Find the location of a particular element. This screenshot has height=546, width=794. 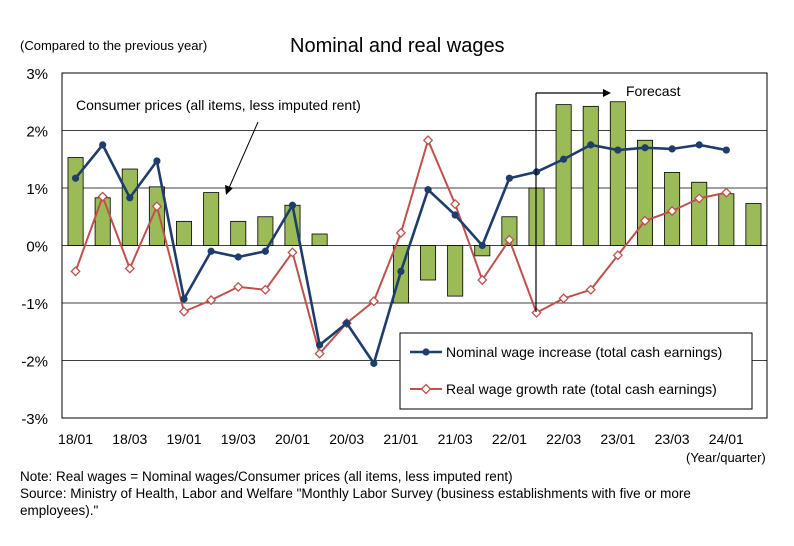

legend-real-marker is located at coordinates (426, 389).